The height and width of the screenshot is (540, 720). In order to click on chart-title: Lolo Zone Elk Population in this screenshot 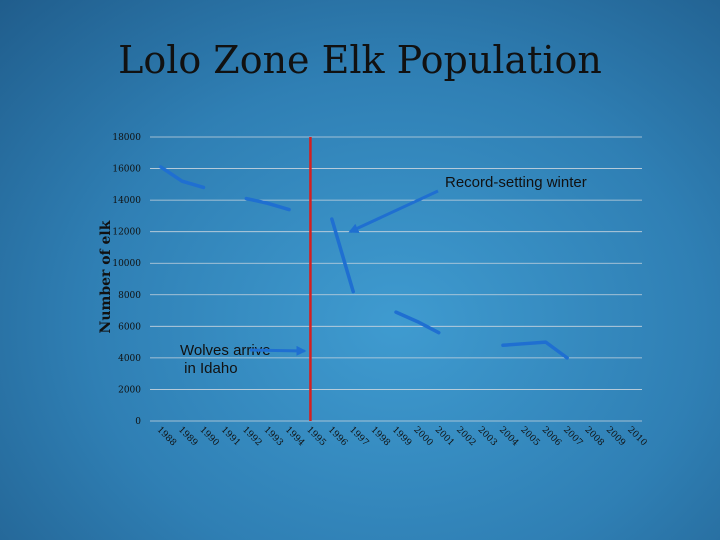, I will do `click(360, 60)`.